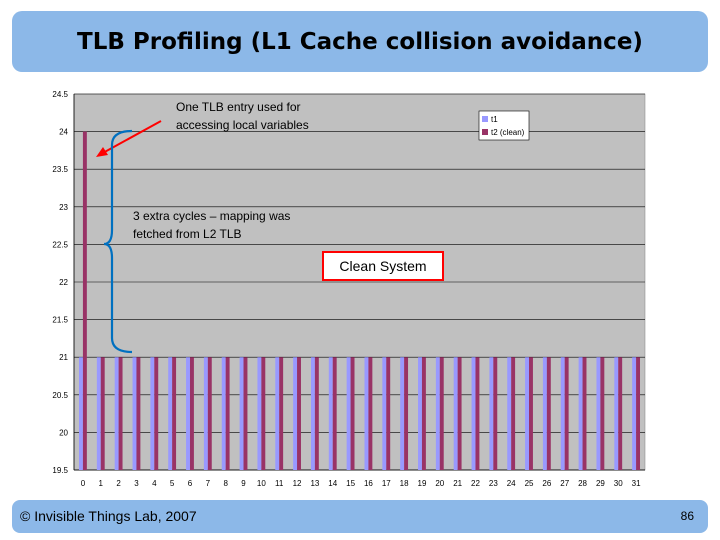 The width and height of the screenshot is (720, 540). What do you see at coordinates (118, 483) in the screenshot?
I see `x-tick-label-2: 2` at bounding box center [118, 483].